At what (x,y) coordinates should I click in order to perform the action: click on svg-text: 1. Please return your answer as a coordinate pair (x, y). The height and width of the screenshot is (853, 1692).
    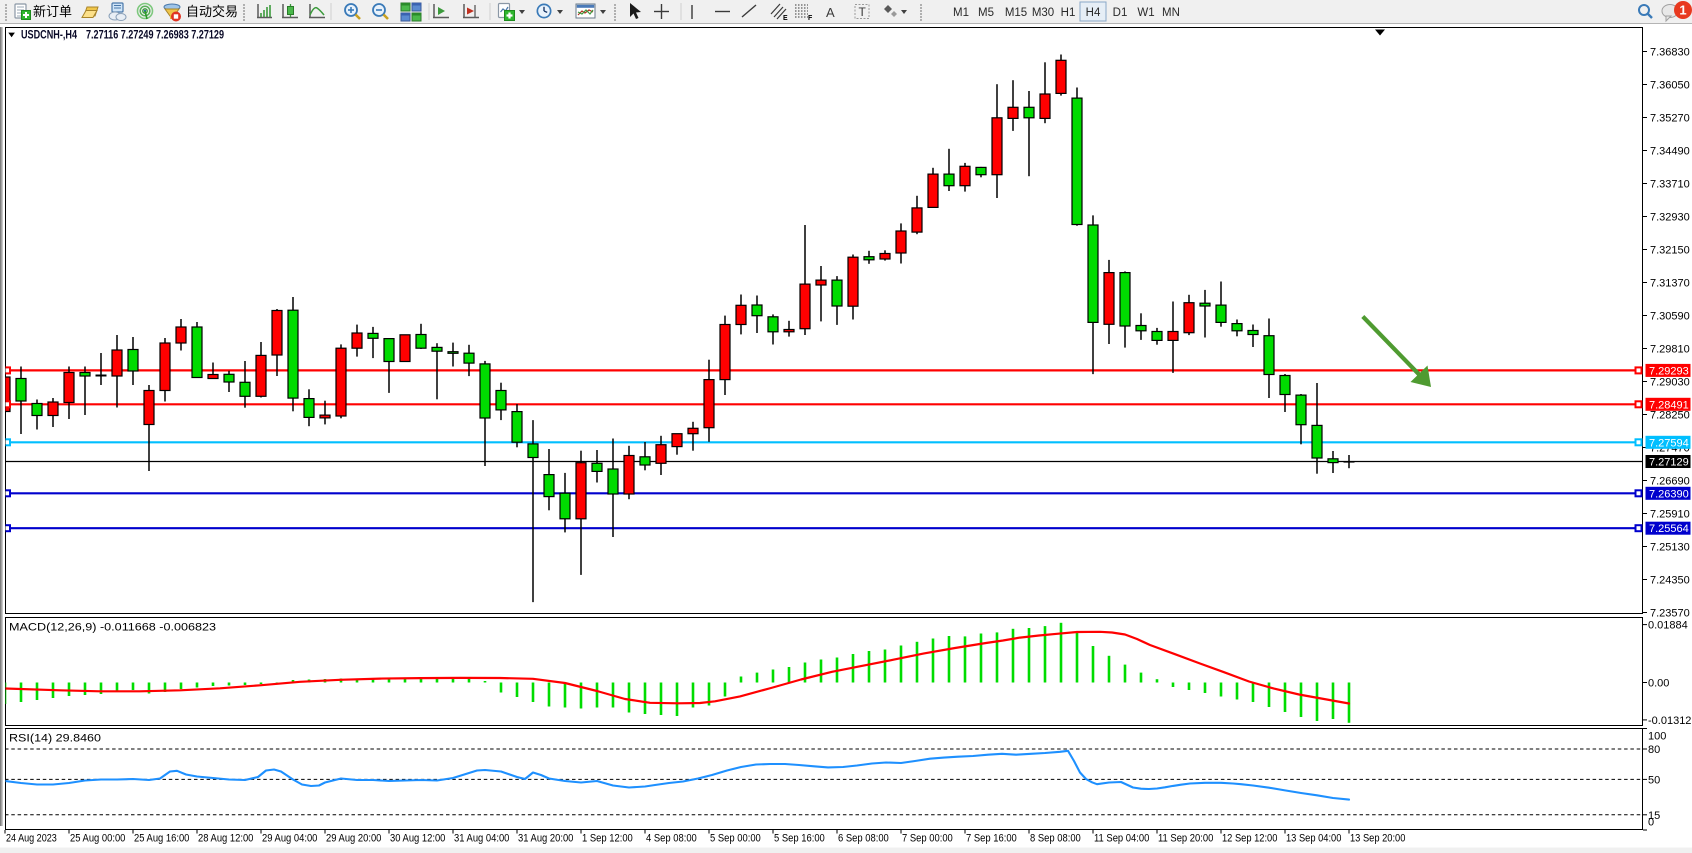
    Looking at the image, I should click on (1682, 10).